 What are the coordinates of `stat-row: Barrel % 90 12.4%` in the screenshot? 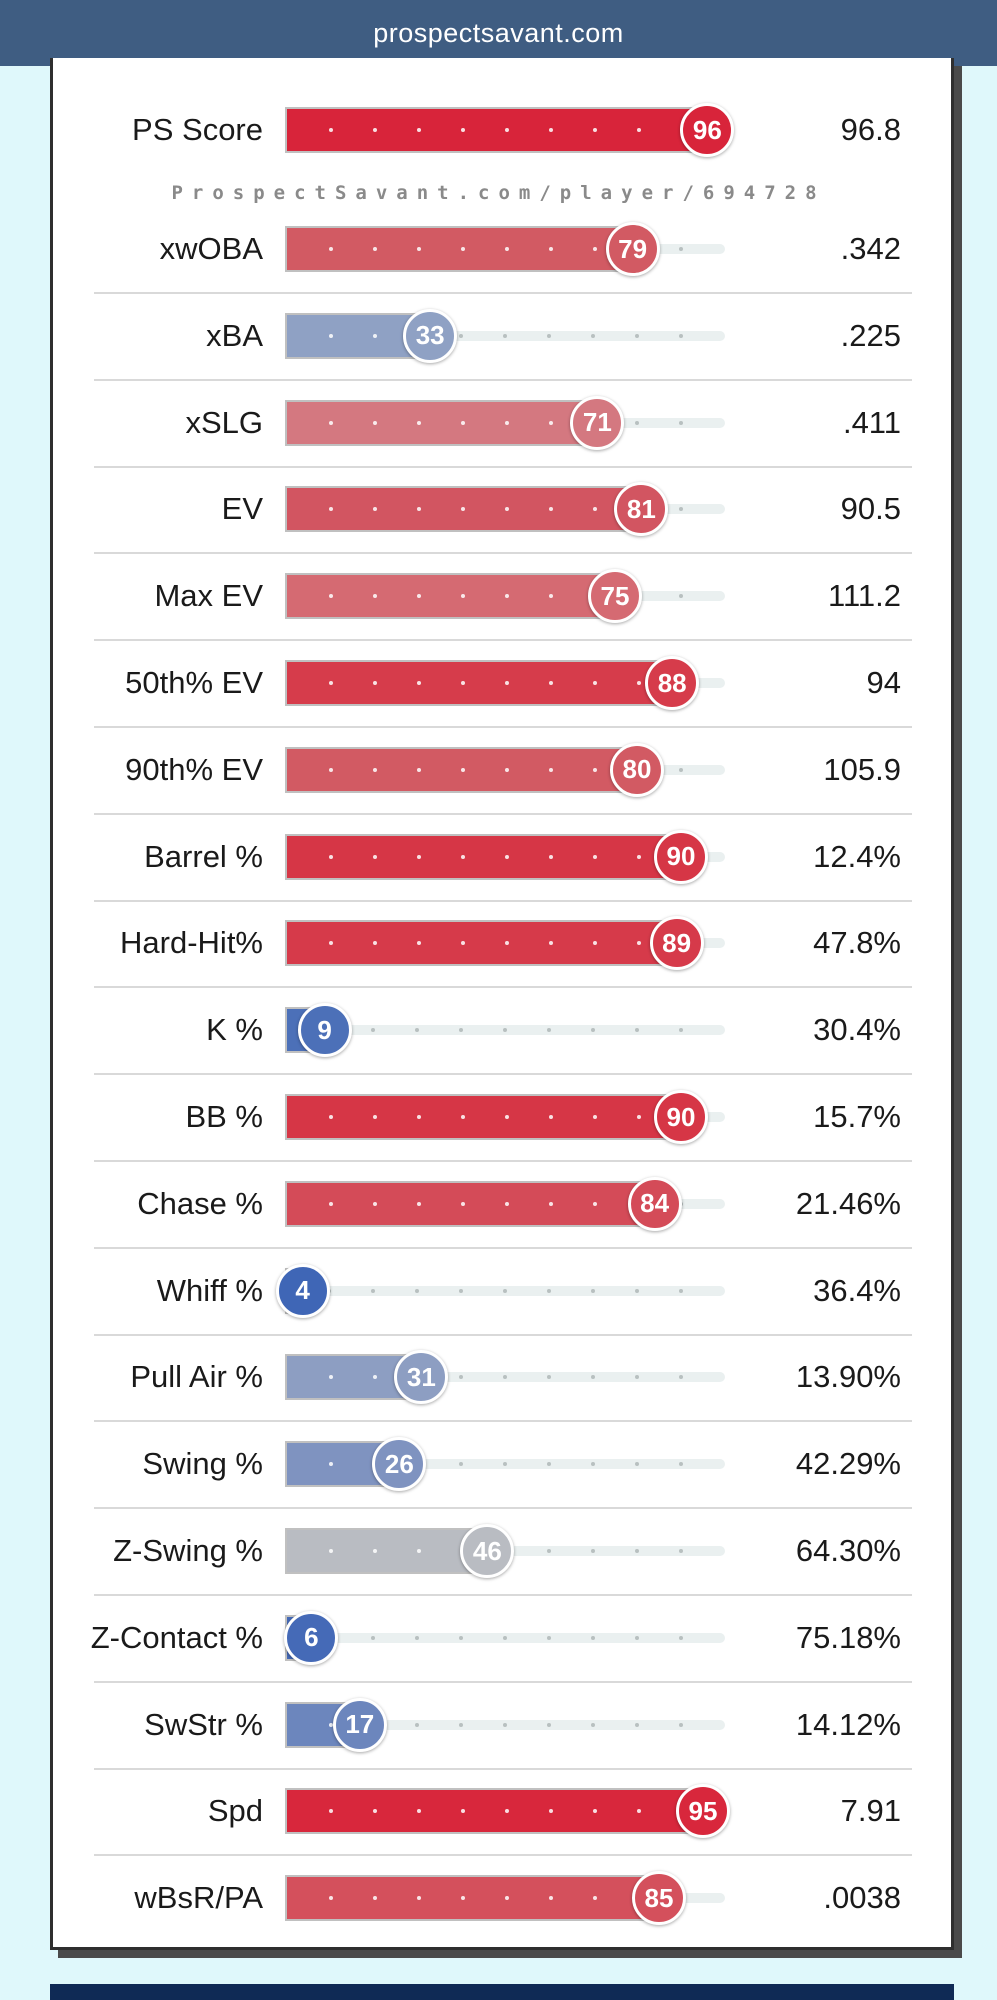 It's located at (498, 858).